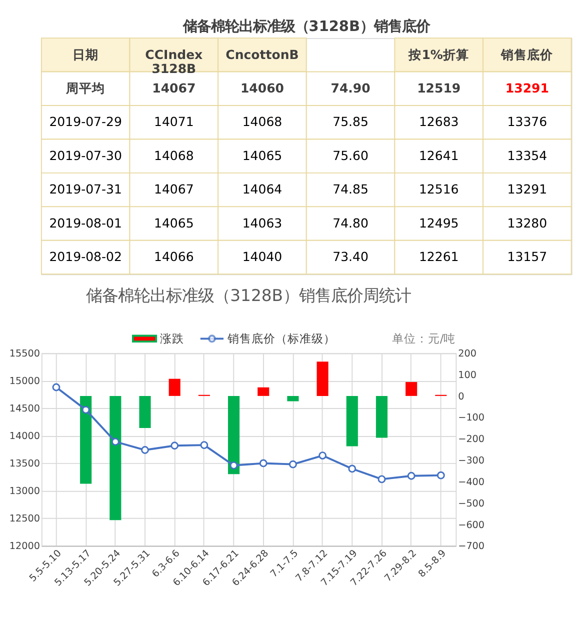  I want to click on y-tick-label: 12000, so click(24, 546).